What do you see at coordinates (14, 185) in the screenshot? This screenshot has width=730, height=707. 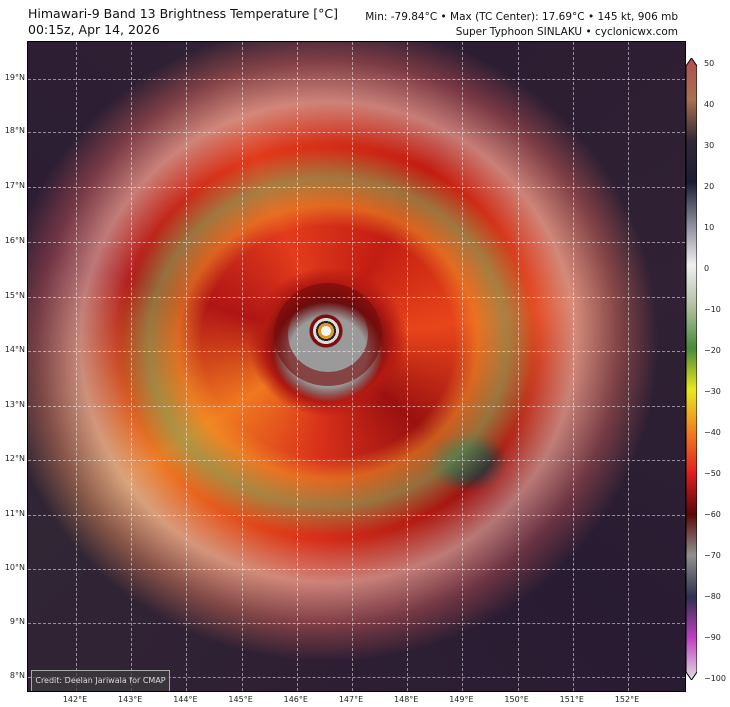 I see `latitude-label: 17°N` at bounding box center [14, 185].